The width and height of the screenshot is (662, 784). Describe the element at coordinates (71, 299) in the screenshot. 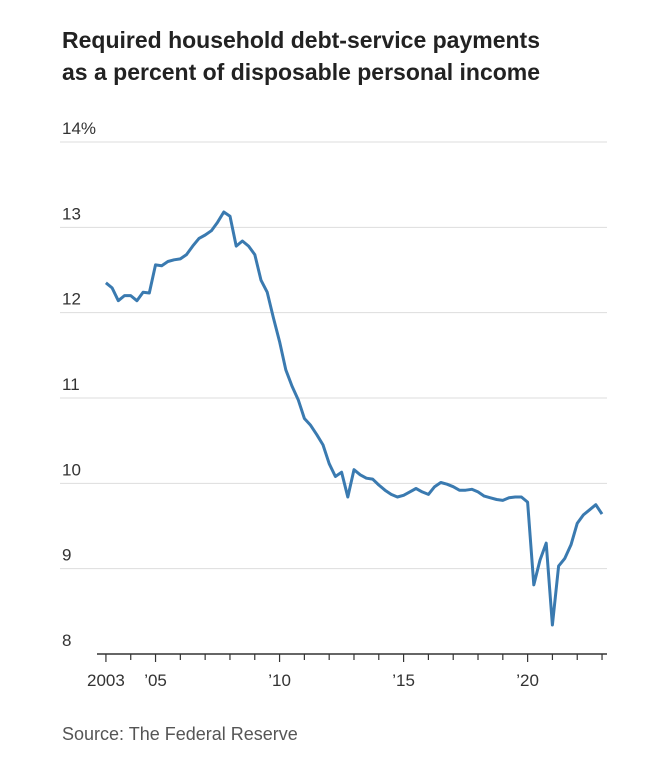

I see `y-tick-label: 12` at that location.